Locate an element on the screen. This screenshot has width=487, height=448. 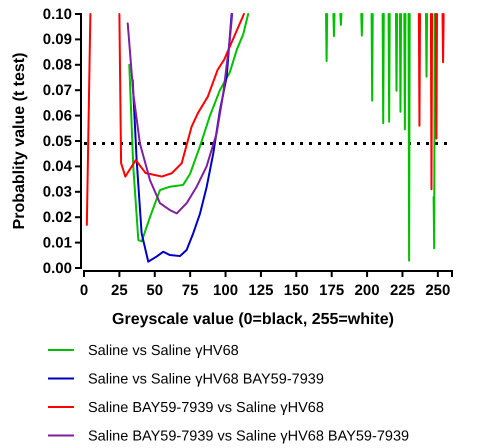
x-tick-label: 100 is located at coordinates (225, 290).